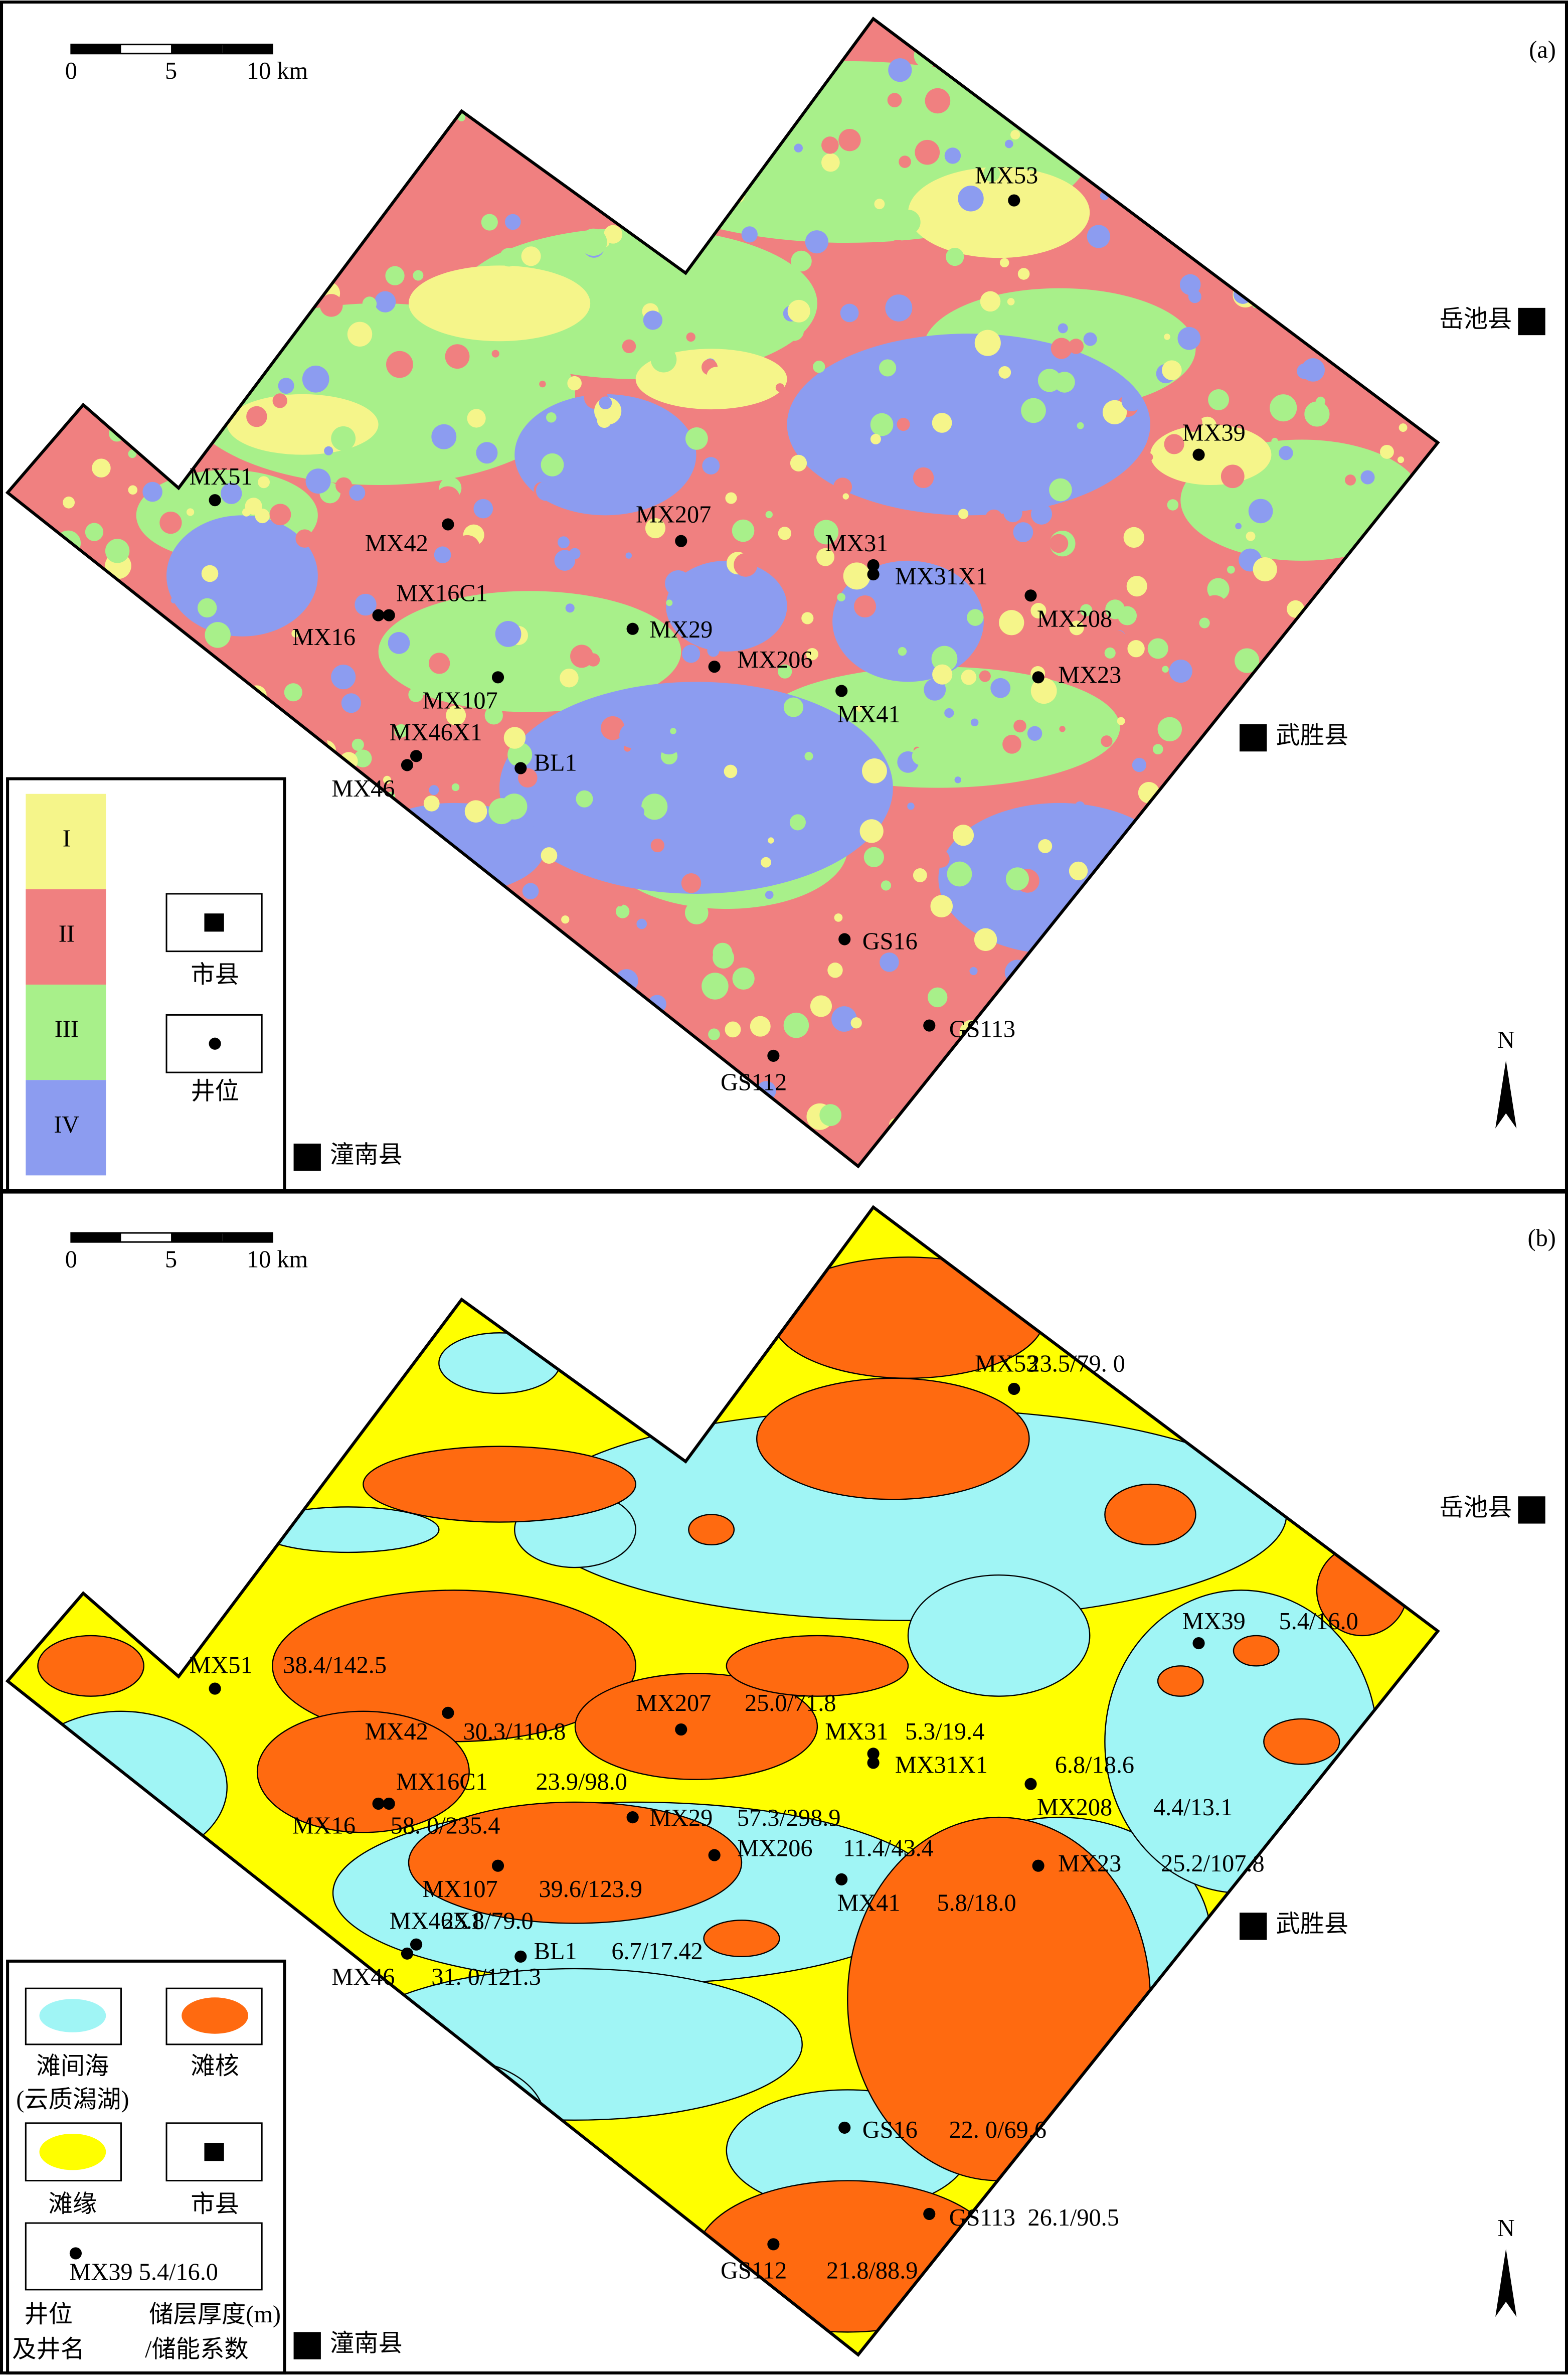  Describe the element at coordinates (72, 2015) in the screenshot. I see `legend-inter-shoal-swatch` at that location.